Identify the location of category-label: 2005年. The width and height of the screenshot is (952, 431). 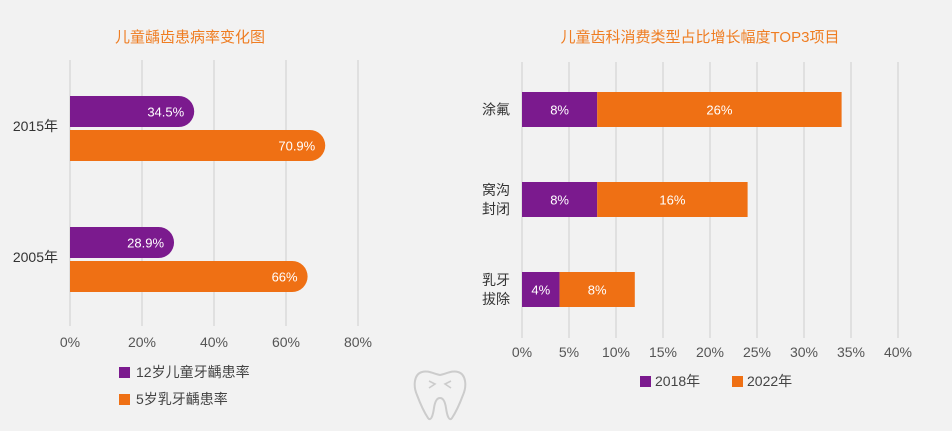
(35, 257).